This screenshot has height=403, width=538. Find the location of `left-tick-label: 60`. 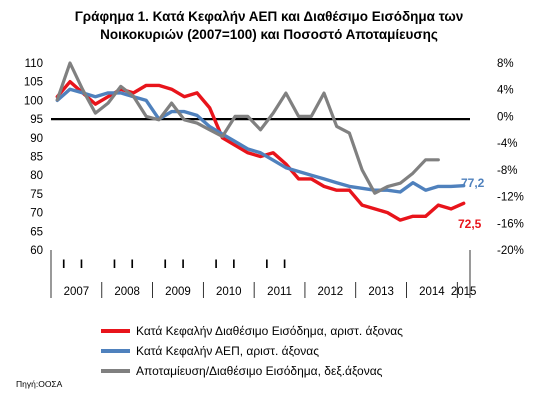

left-tick-label: 60 is located at coordinates (36, 251).